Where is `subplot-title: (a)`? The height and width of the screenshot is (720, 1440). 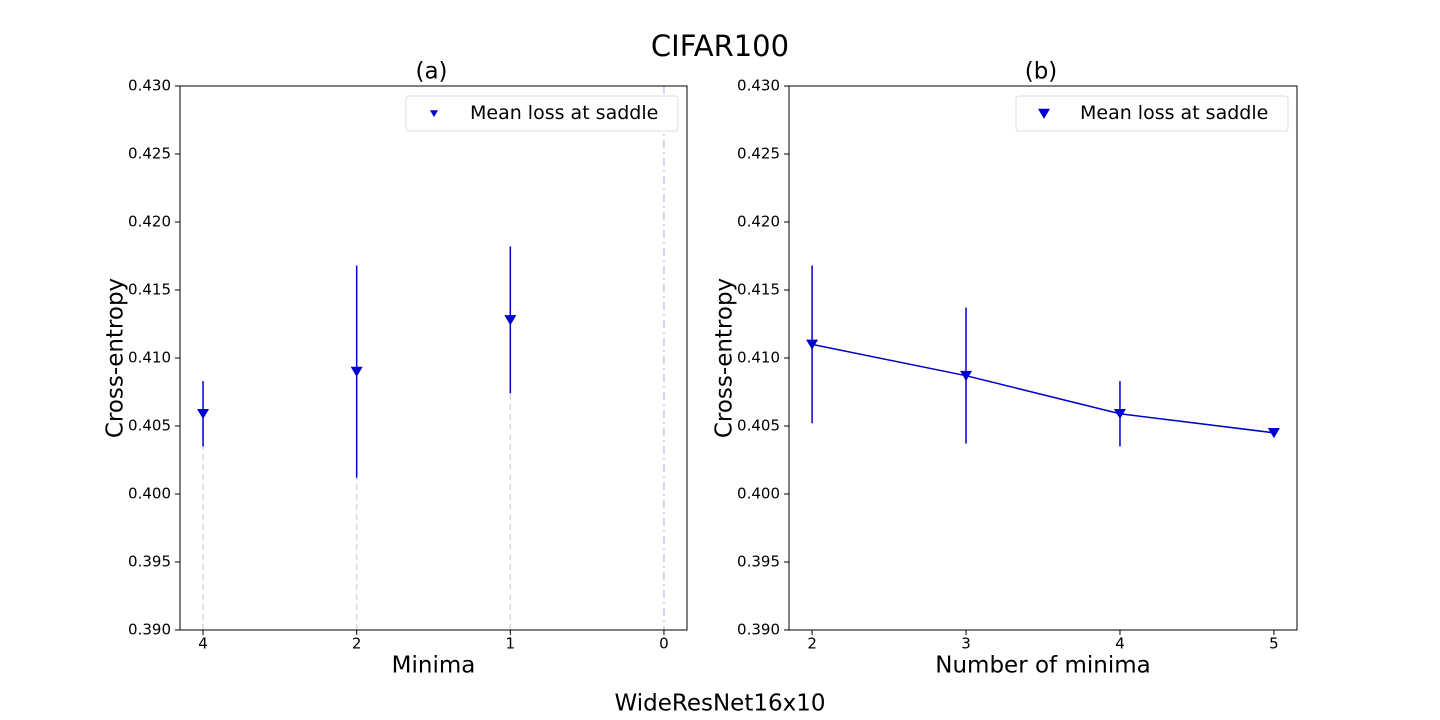
subplot-title: (a) is located at coordinates (431, 72).